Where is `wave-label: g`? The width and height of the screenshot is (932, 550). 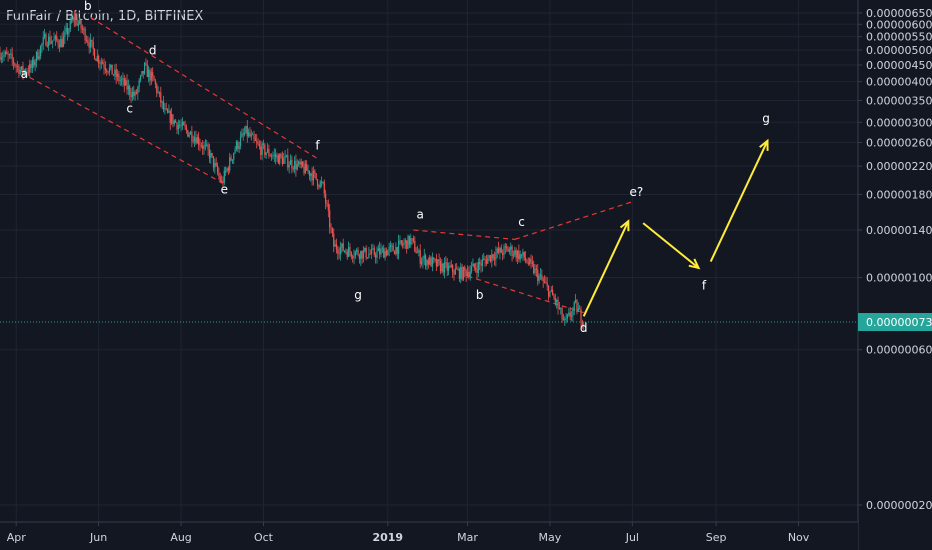 wave-label: g is located at coordinates (358, 295).